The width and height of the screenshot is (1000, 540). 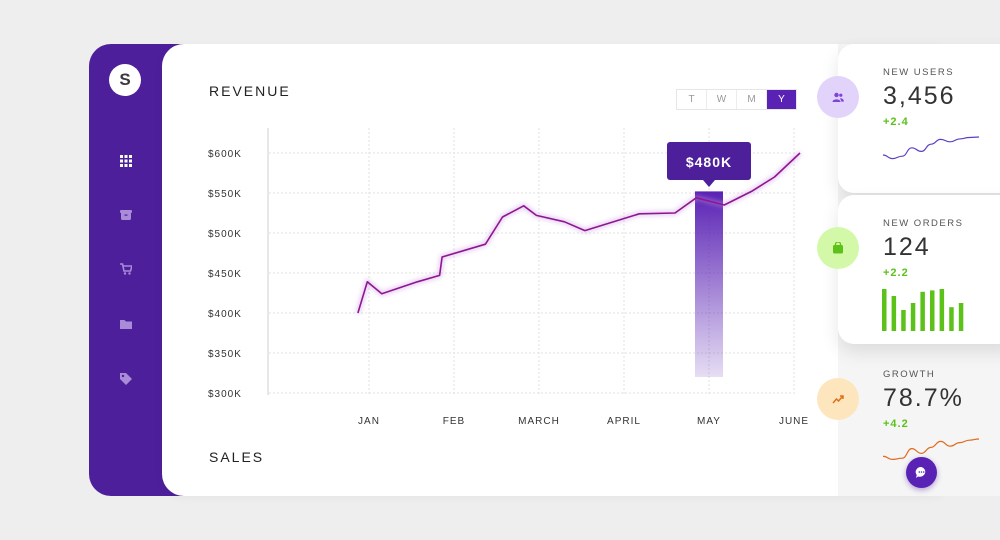 What do you see at coordinates (709, 421) in the screenshot?
I see `x-tick-label: MAY` at bounding box center [709, 421].